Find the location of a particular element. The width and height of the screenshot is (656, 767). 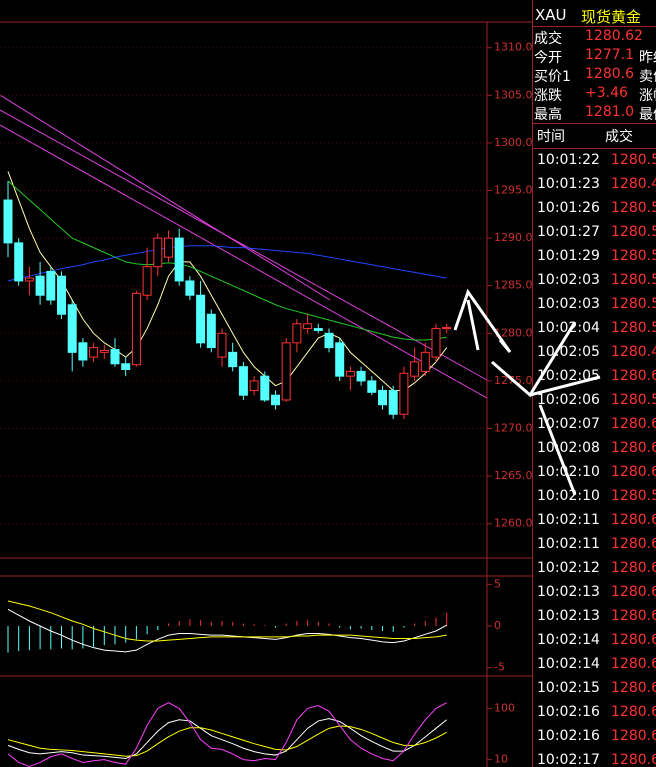

rule is located at coordinates (594, 148).